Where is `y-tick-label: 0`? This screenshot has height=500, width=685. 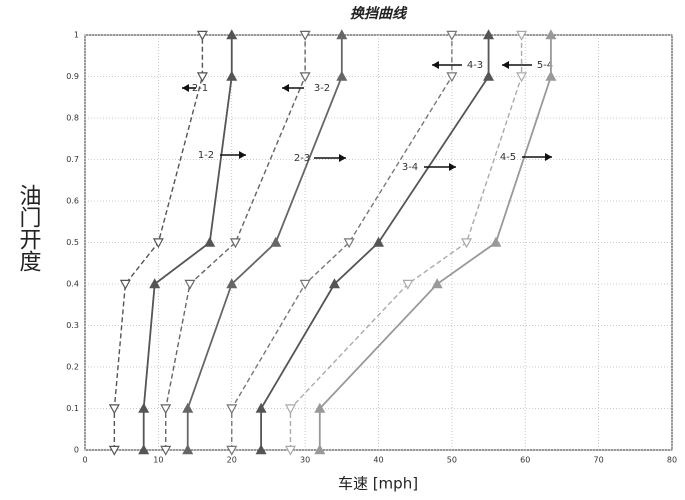
y-tick-label: 0 is located at coordinates (76, 450).